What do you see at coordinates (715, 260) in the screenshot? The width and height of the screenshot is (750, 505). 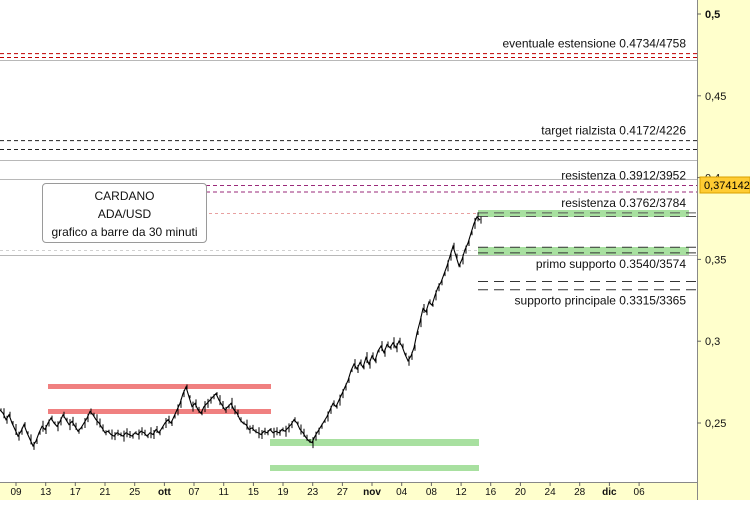 I see `y-tick-label: 0,35` at bounding box center [715, 260].